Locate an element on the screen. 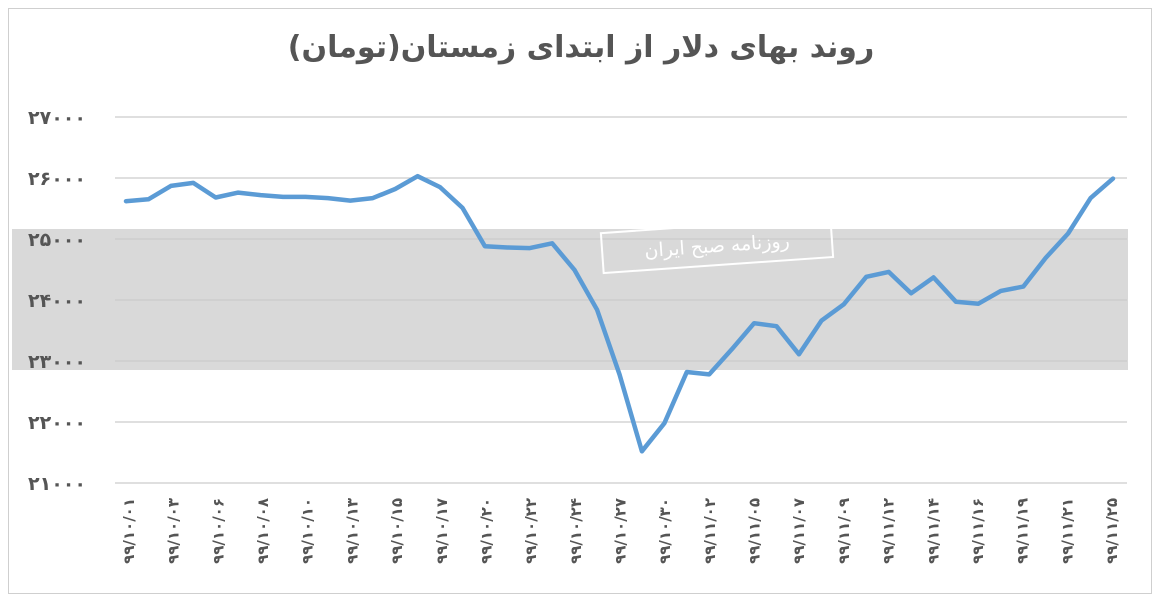 The height and width of the screenshot is (606, 1162). x-tick-label: ۹۹/۱۰/۱۰ is located at coordinates (308, 531).